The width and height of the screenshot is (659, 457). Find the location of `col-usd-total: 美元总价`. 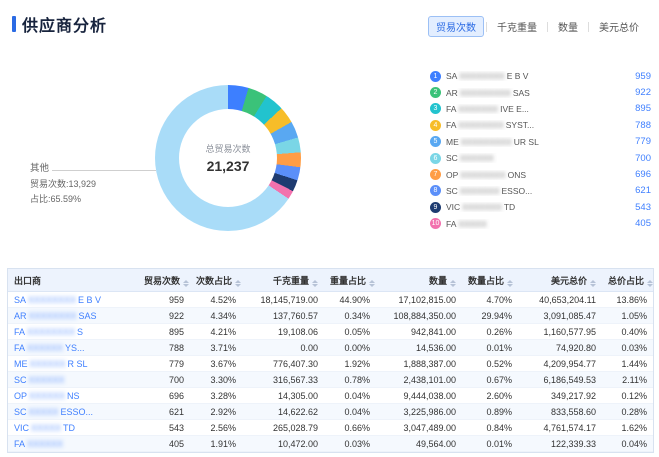

col-usd-total: 美元总价 is located at coordinates (560, 280).